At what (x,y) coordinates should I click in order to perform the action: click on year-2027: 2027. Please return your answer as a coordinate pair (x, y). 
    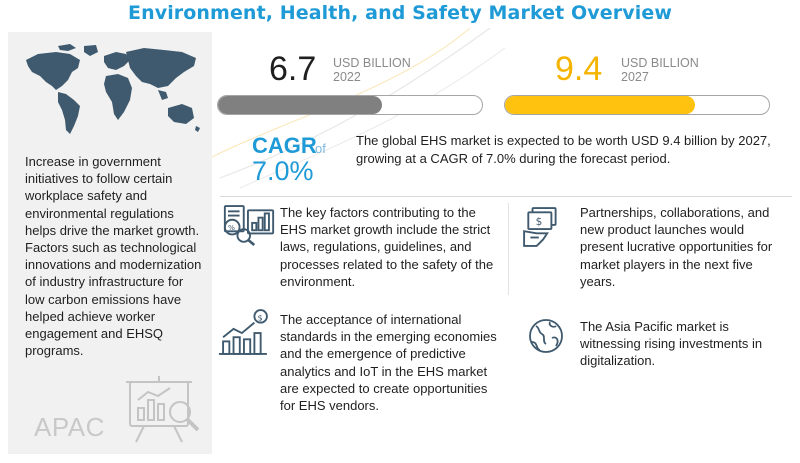
    Looking at the image, I should click on (635, 77).